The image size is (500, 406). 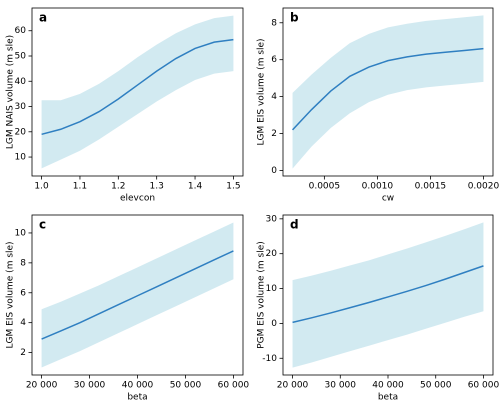 I want to click on y-tick-label: 40, so click(x=21, y=82).